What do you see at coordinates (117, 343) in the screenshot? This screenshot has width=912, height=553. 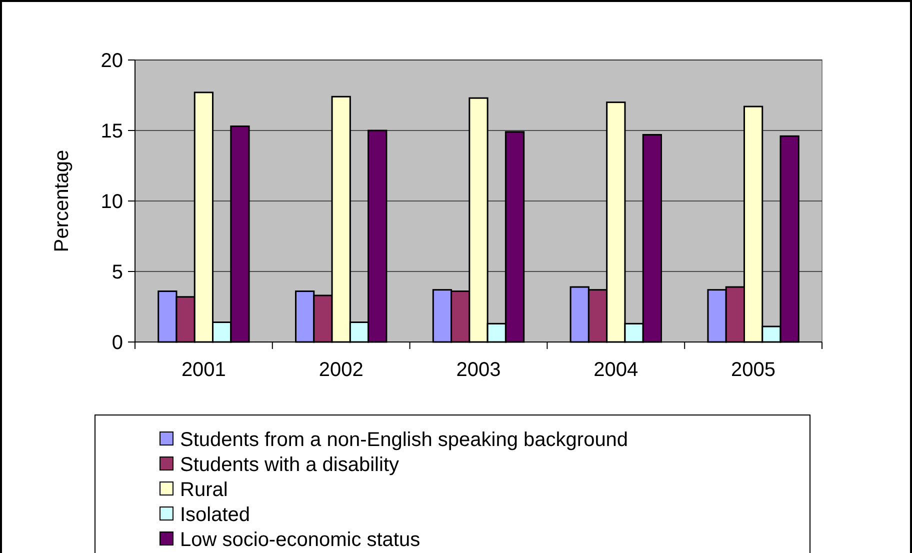 I see `y-tick-label: 0` at bounding box center [117, 343].